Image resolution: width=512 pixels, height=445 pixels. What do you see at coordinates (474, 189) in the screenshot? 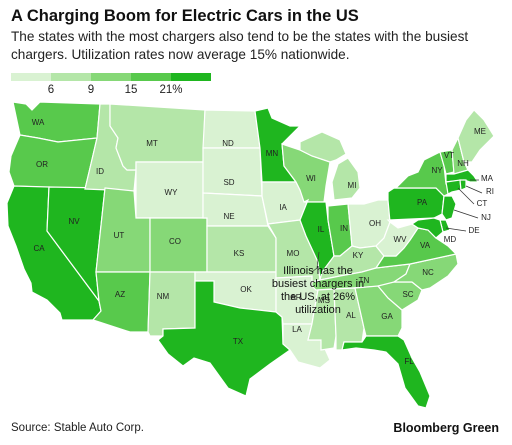
I see `leader-line-ri` at bounding box center [474, 189].